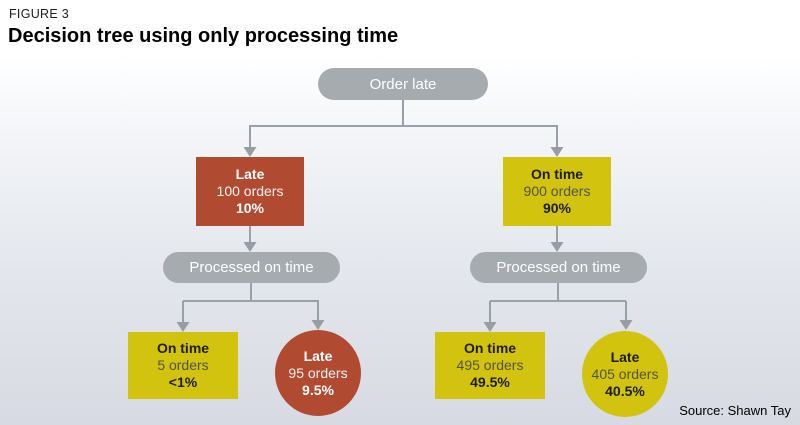  I want to click on root-node-order-late: Order late, so click(403, 84).